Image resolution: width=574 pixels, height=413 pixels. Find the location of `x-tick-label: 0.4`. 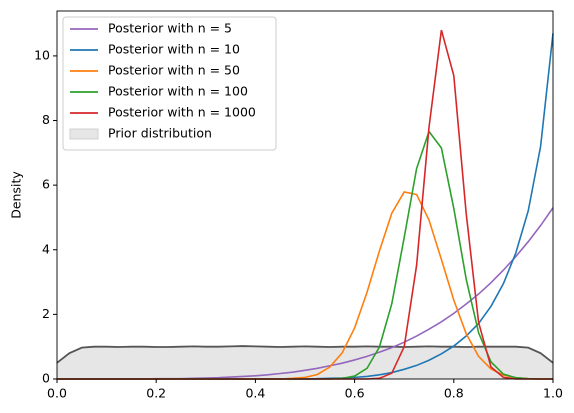

x-tick-label: 0.4 is located at coordinates (255, 393).